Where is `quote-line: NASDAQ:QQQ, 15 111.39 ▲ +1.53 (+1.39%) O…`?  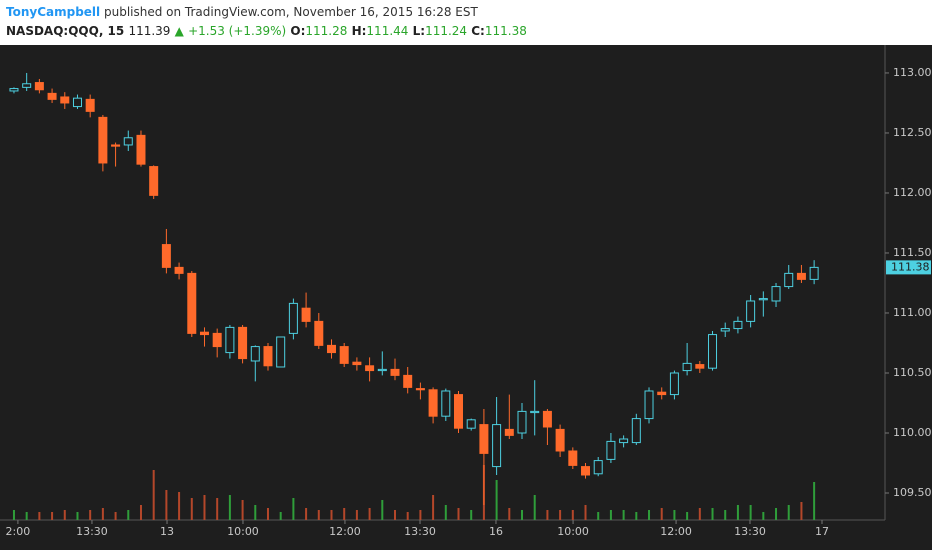 quote-line: NASDAQ:QQQ, 15 111.39 ▲ +1.53 (+1.39%) O… is located at coordinates (266, 31).